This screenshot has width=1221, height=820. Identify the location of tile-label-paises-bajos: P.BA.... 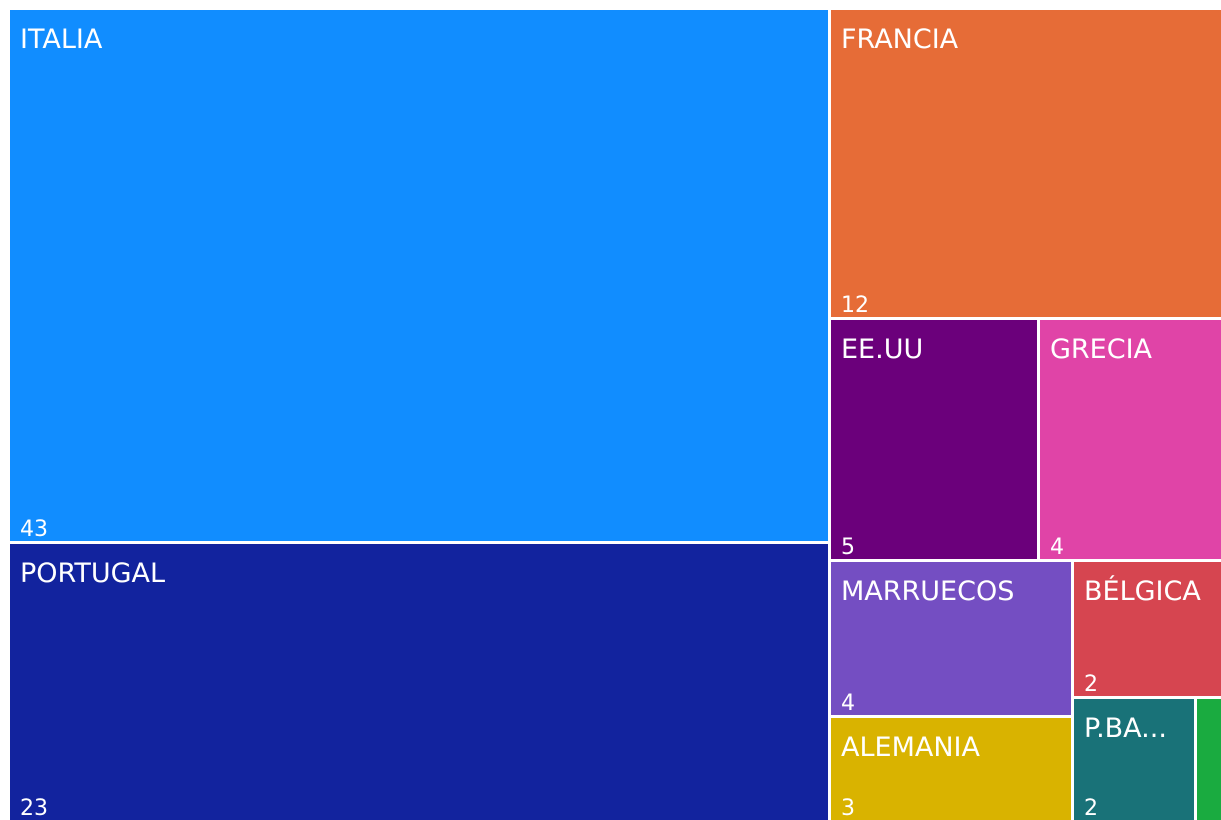
(1125, 728).